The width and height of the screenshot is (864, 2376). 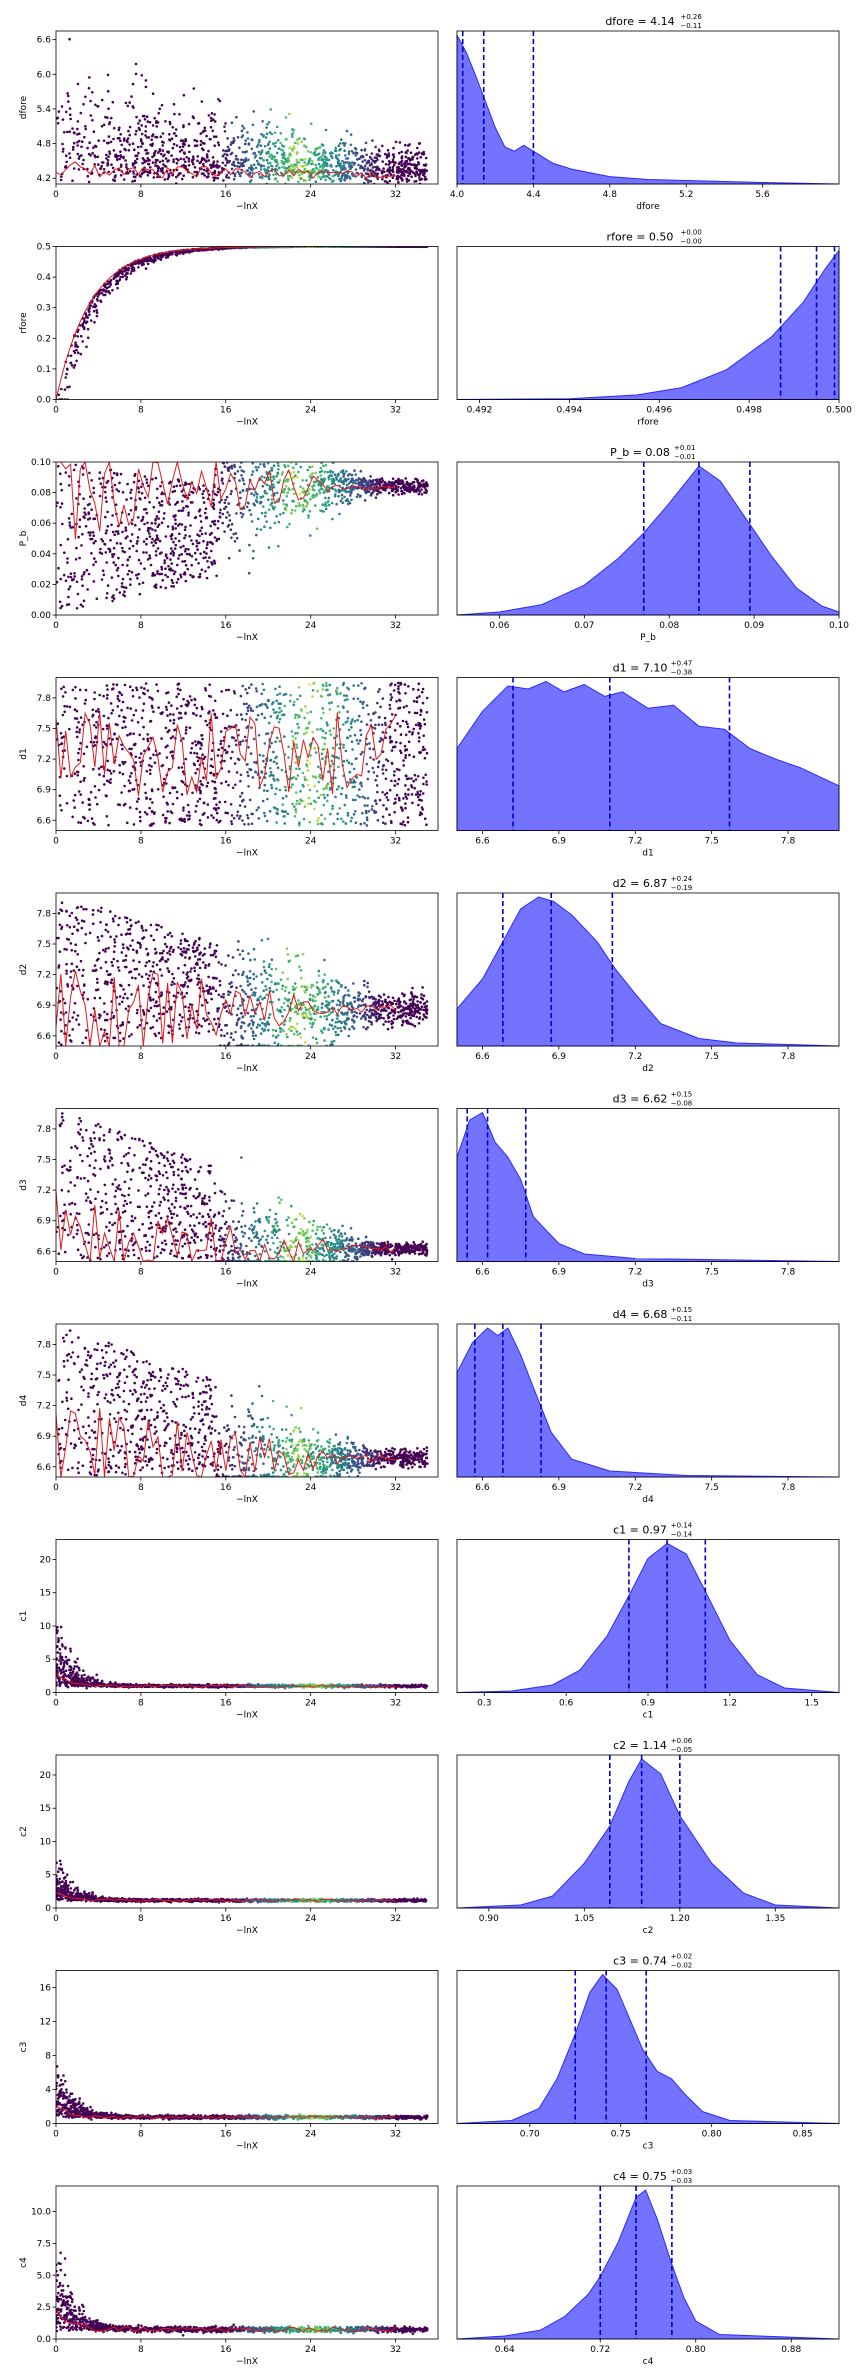 What do you see at coordinates (584, 626) in the screenshot?
I see `x-tick-label: 0.07` at bounding box center [584, 626].